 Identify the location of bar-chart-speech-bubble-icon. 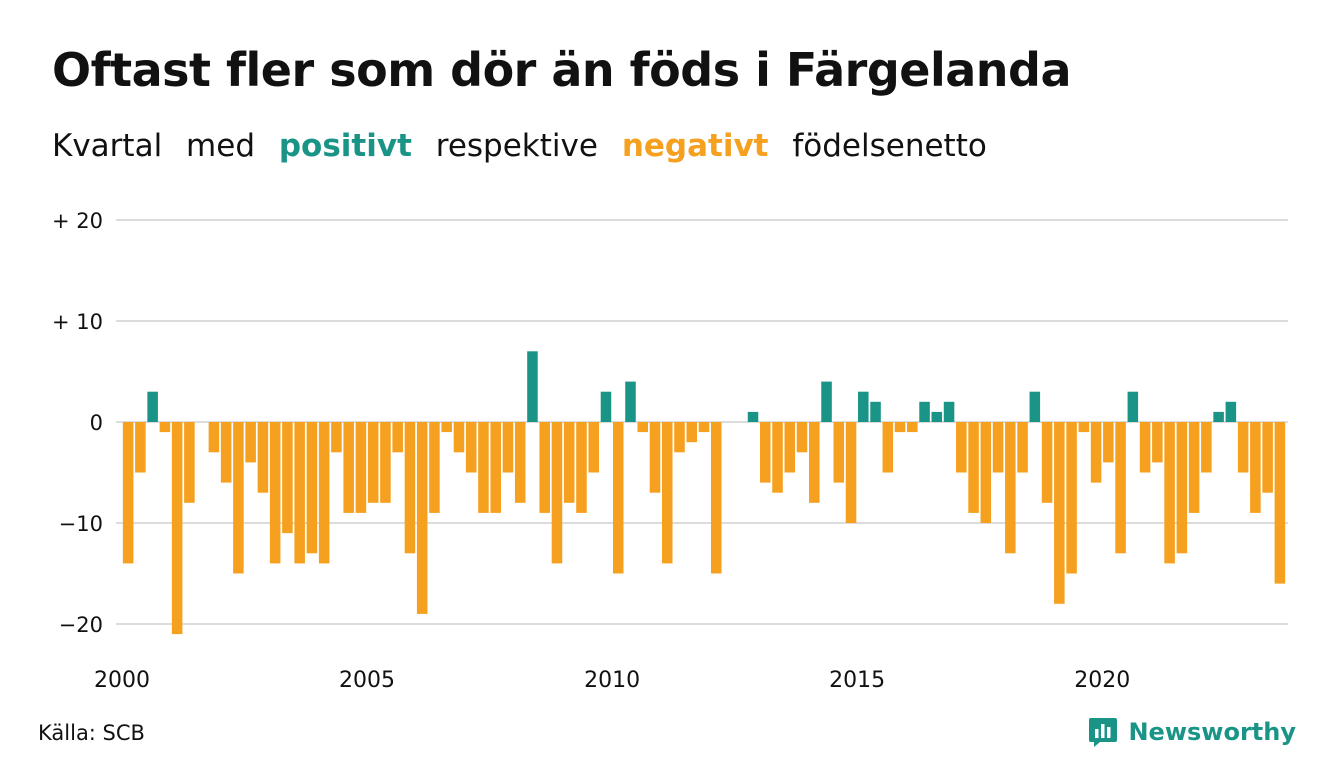
(1103, 732).